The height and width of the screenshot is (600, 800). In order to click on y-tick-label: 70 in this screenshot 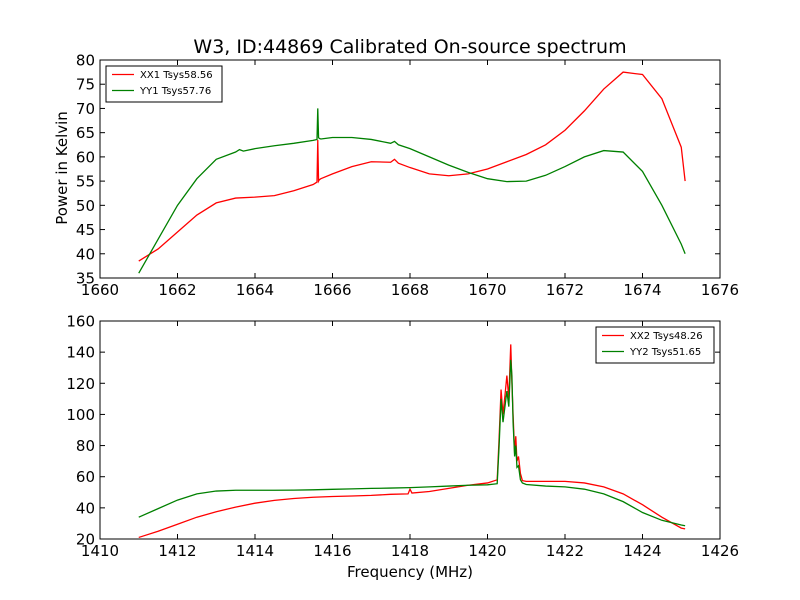, I will do `click(85, 109)`.